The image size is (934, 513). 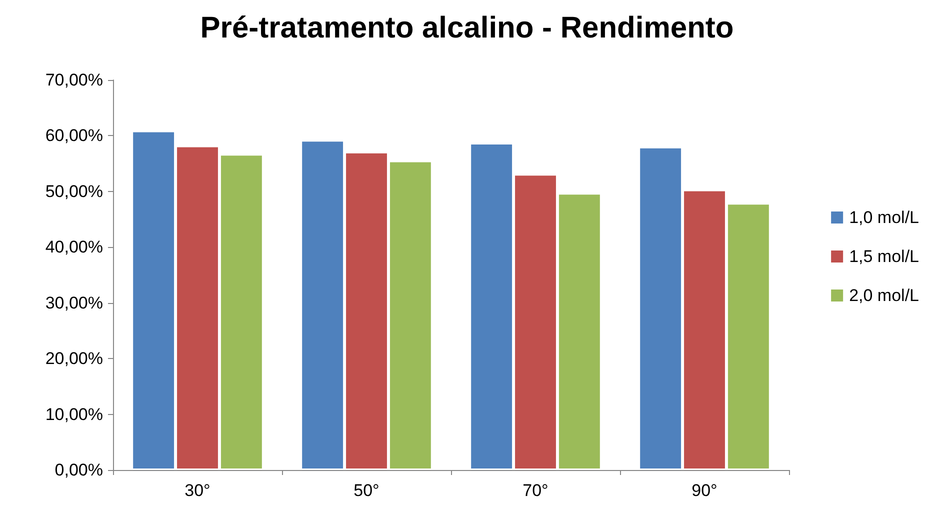 What do you see at coordinates (74, 80) in the screenshot?
I see `y-tick-label: 70,00%` at bounding box center [74, 80].